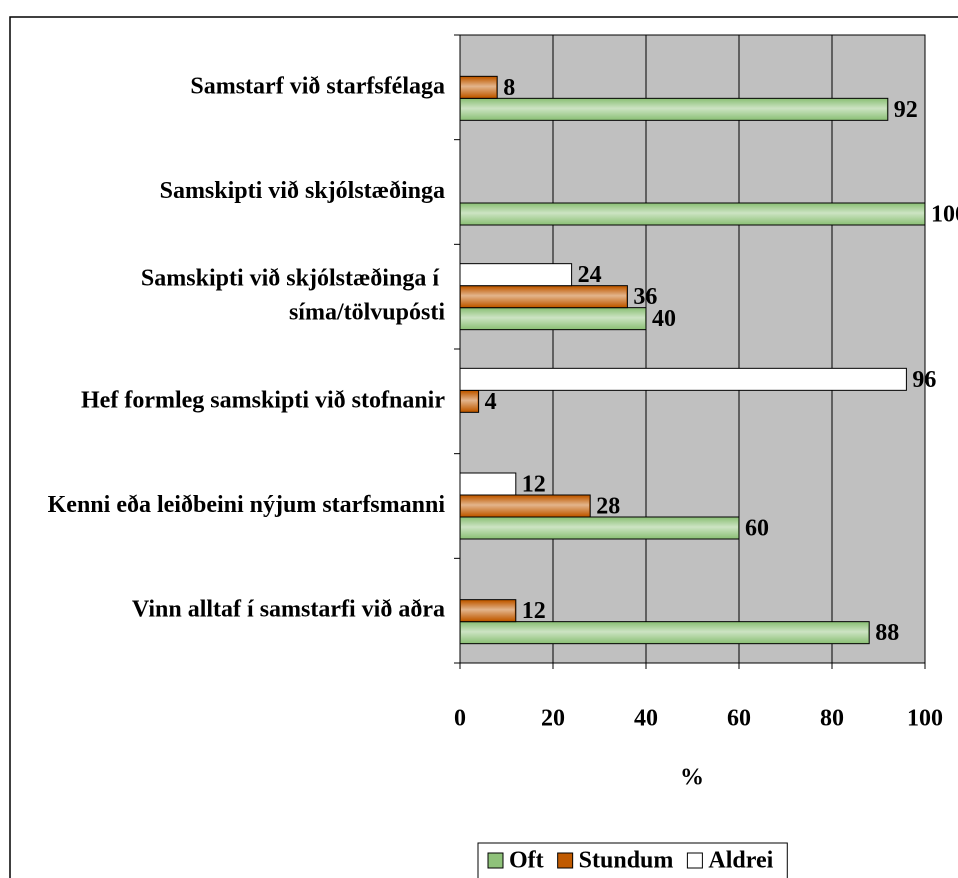  What do you see at coordinates (740, 861) in the screenshot?
I see `legend-label: Aldrei` at bounding box center [740, 861].